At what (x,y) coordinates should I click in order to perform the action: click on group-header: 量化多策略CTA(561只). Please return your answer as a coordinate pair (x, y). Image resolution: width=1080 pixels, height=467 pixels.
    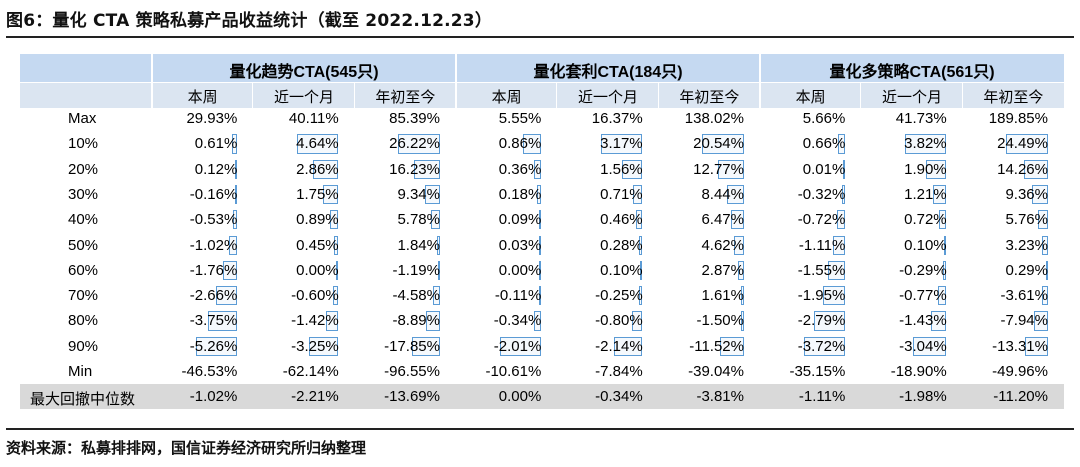
    Looking at the image, I should click on (912, 72).